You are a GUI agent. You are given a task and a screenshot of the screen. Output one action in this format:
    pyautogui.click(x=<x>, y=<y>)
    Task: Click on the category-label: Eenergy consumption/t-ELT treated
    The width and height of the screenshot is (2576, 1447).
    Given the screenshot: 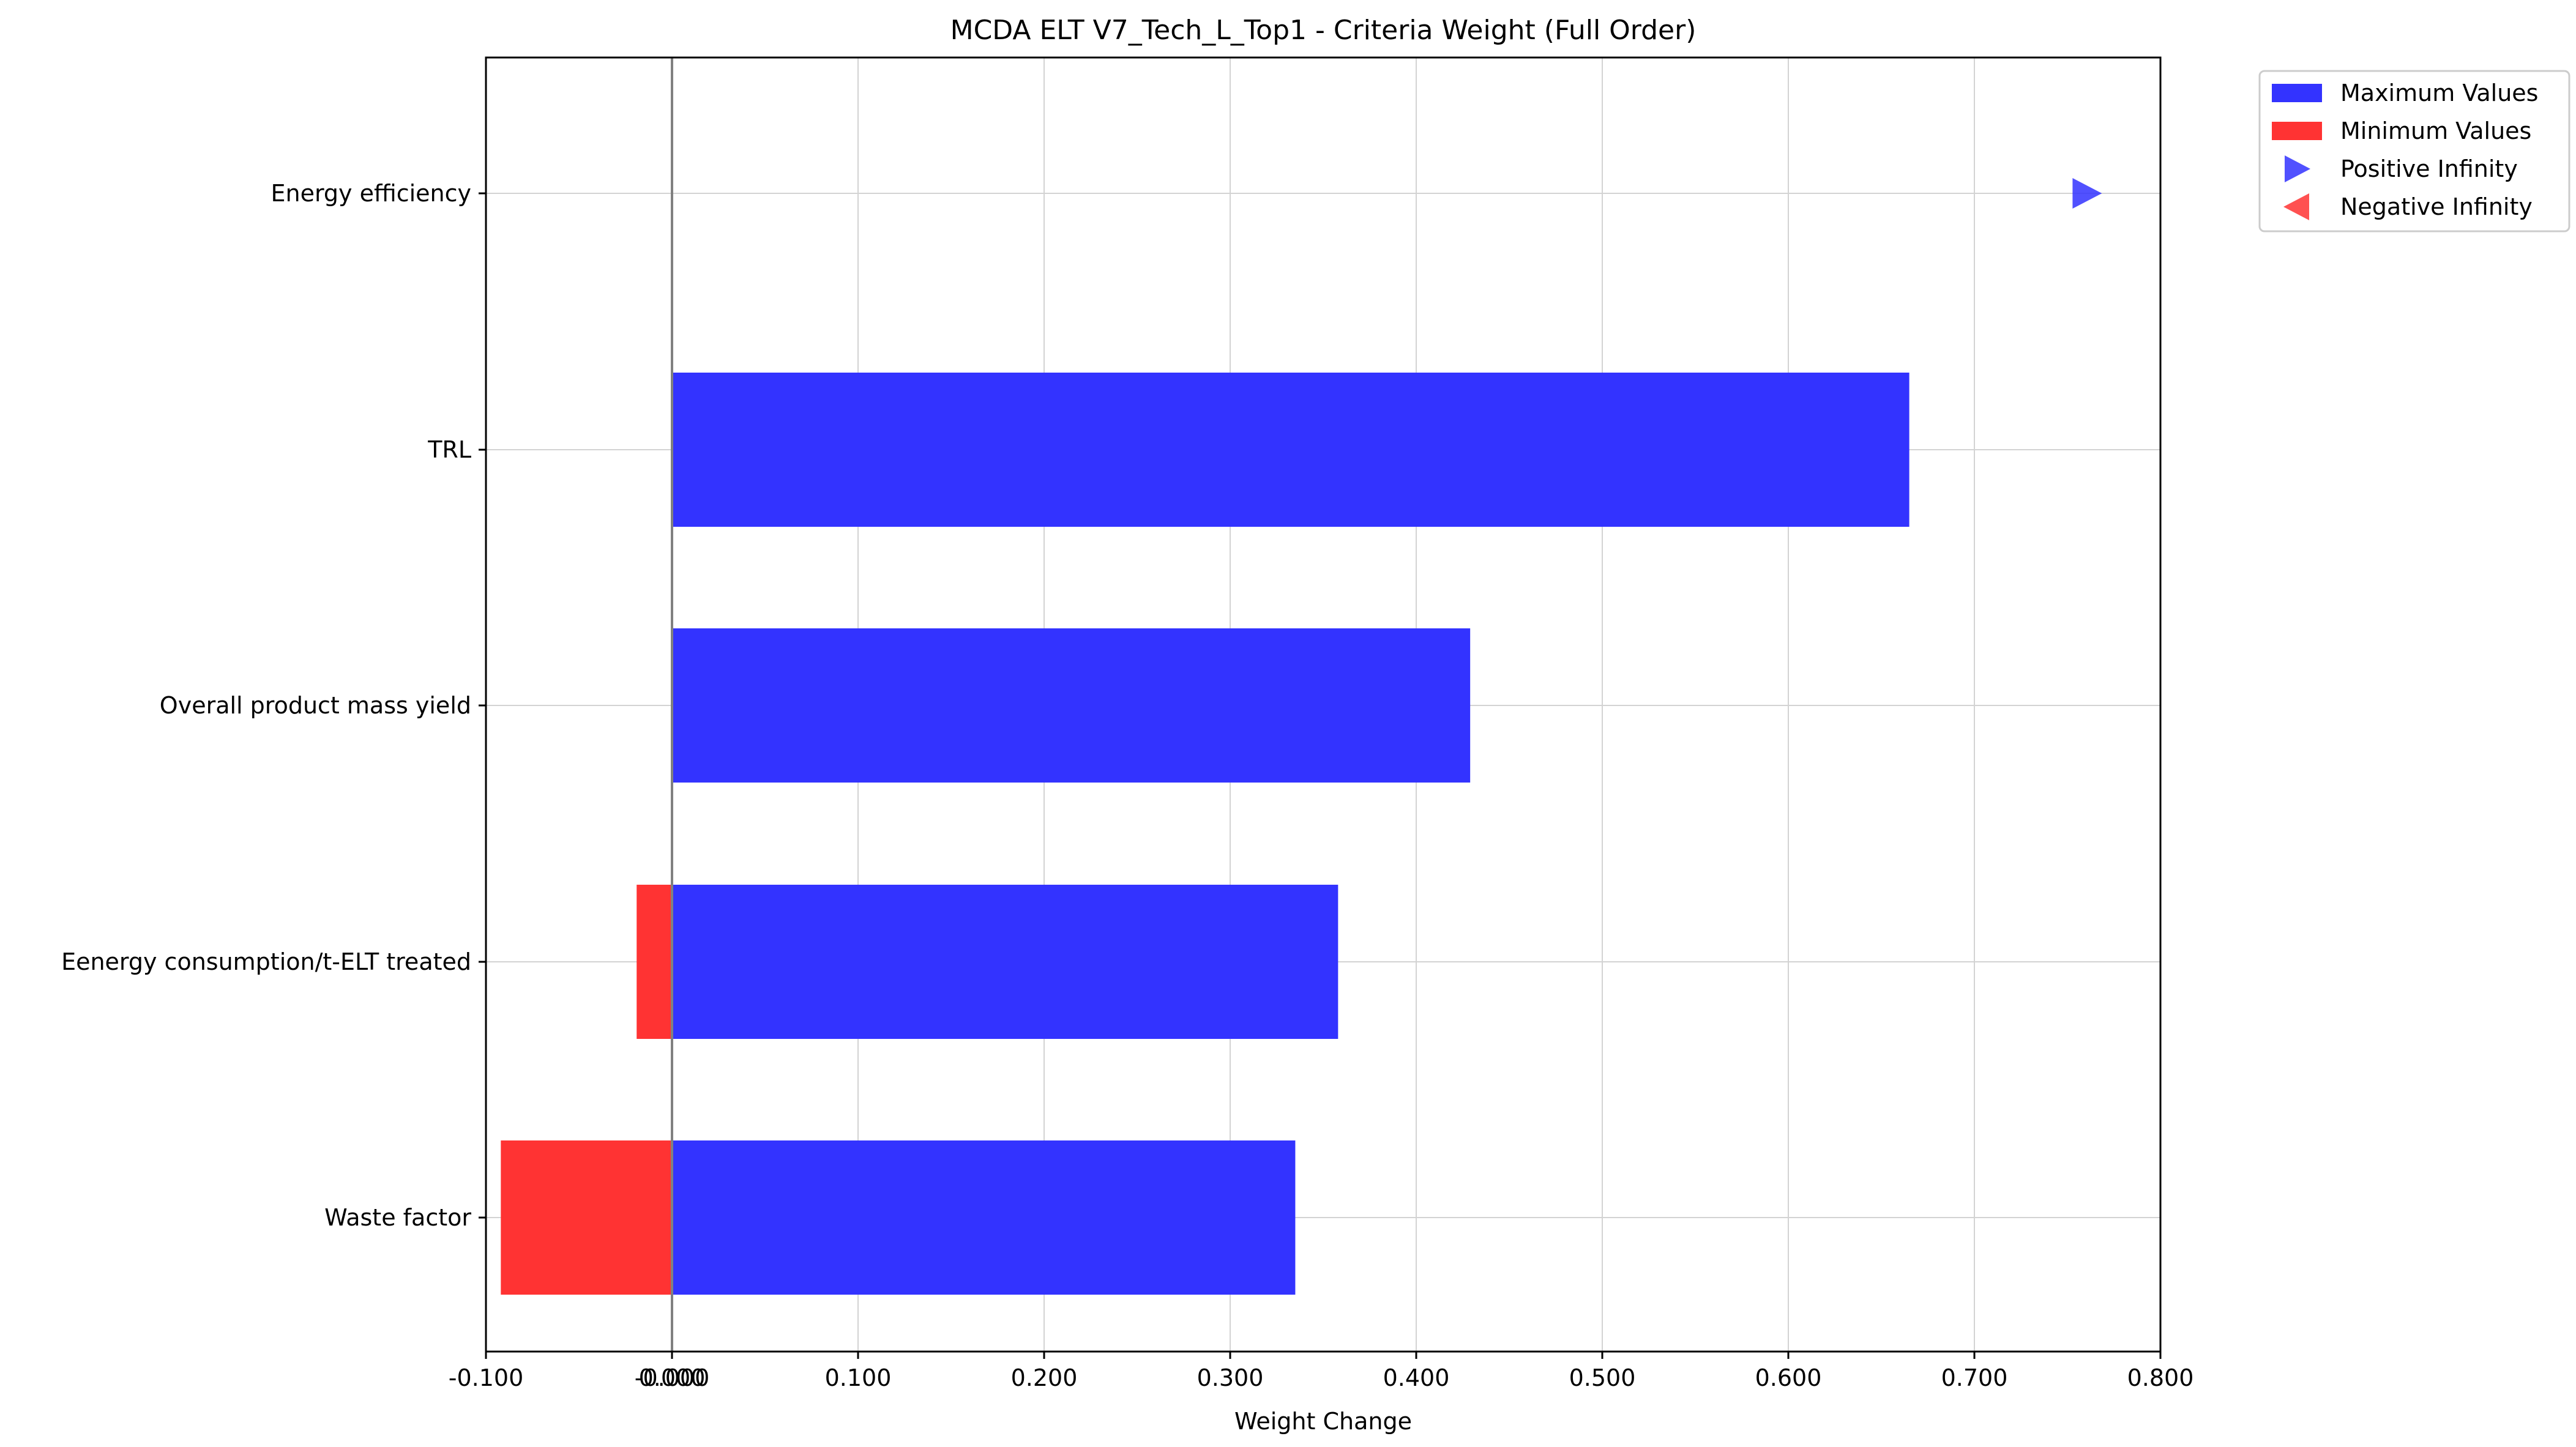 What is the action you would take?
    pyautogui.click(x=266, y=961)
    